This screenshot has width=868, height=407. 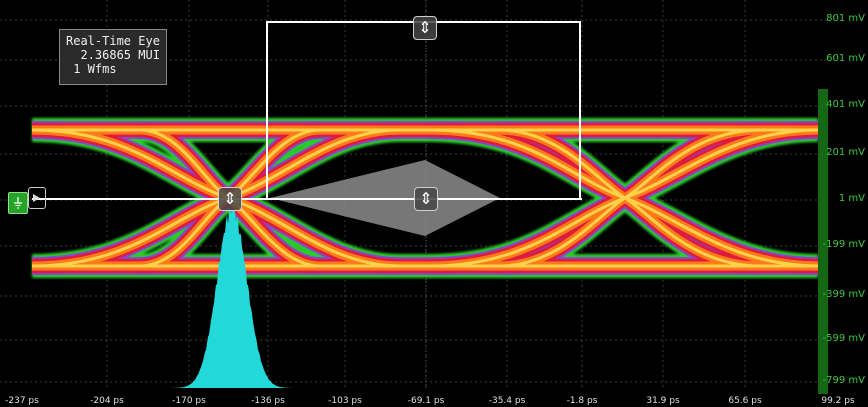 I want to click on y-tick-label: 1 mV, so click(x=851, y=198).